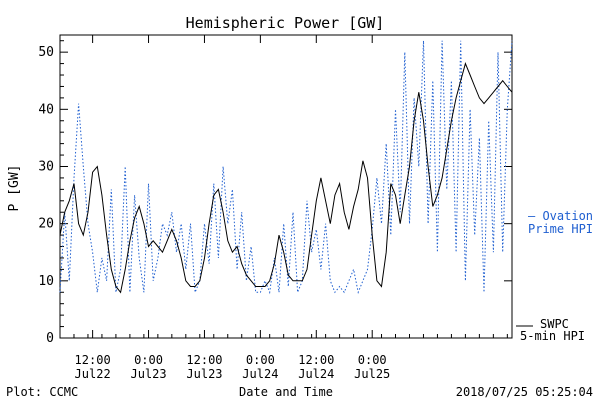  Describe the element at coordinates (524, 392) in the screenshot. I see `footer-timestamp: 2018/07/25 05:25:04` at that location.